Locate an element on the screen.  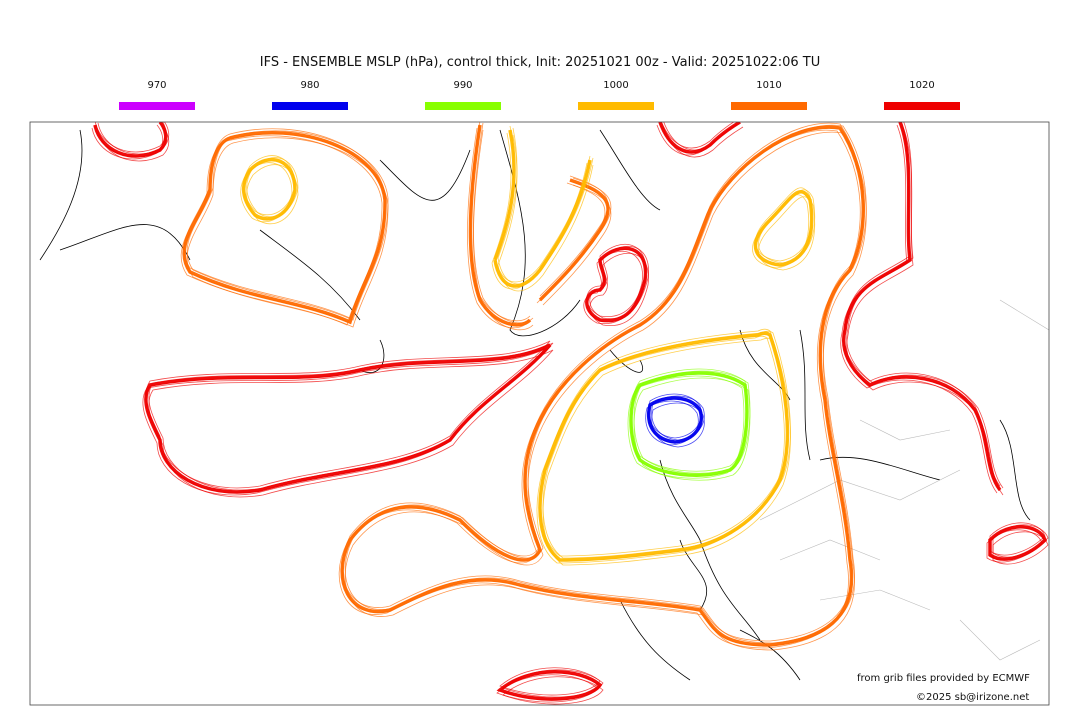
legend-item-980: 980 is located at coordinates (310, 95).